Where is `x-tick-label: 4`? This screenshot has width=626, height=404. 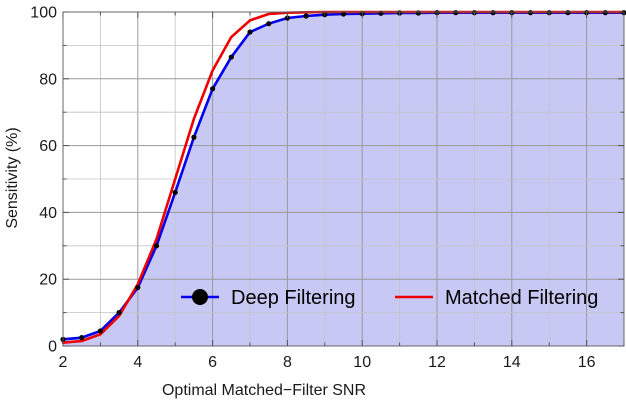
x-tick-label: 4 is located at coordinates (137, 362).